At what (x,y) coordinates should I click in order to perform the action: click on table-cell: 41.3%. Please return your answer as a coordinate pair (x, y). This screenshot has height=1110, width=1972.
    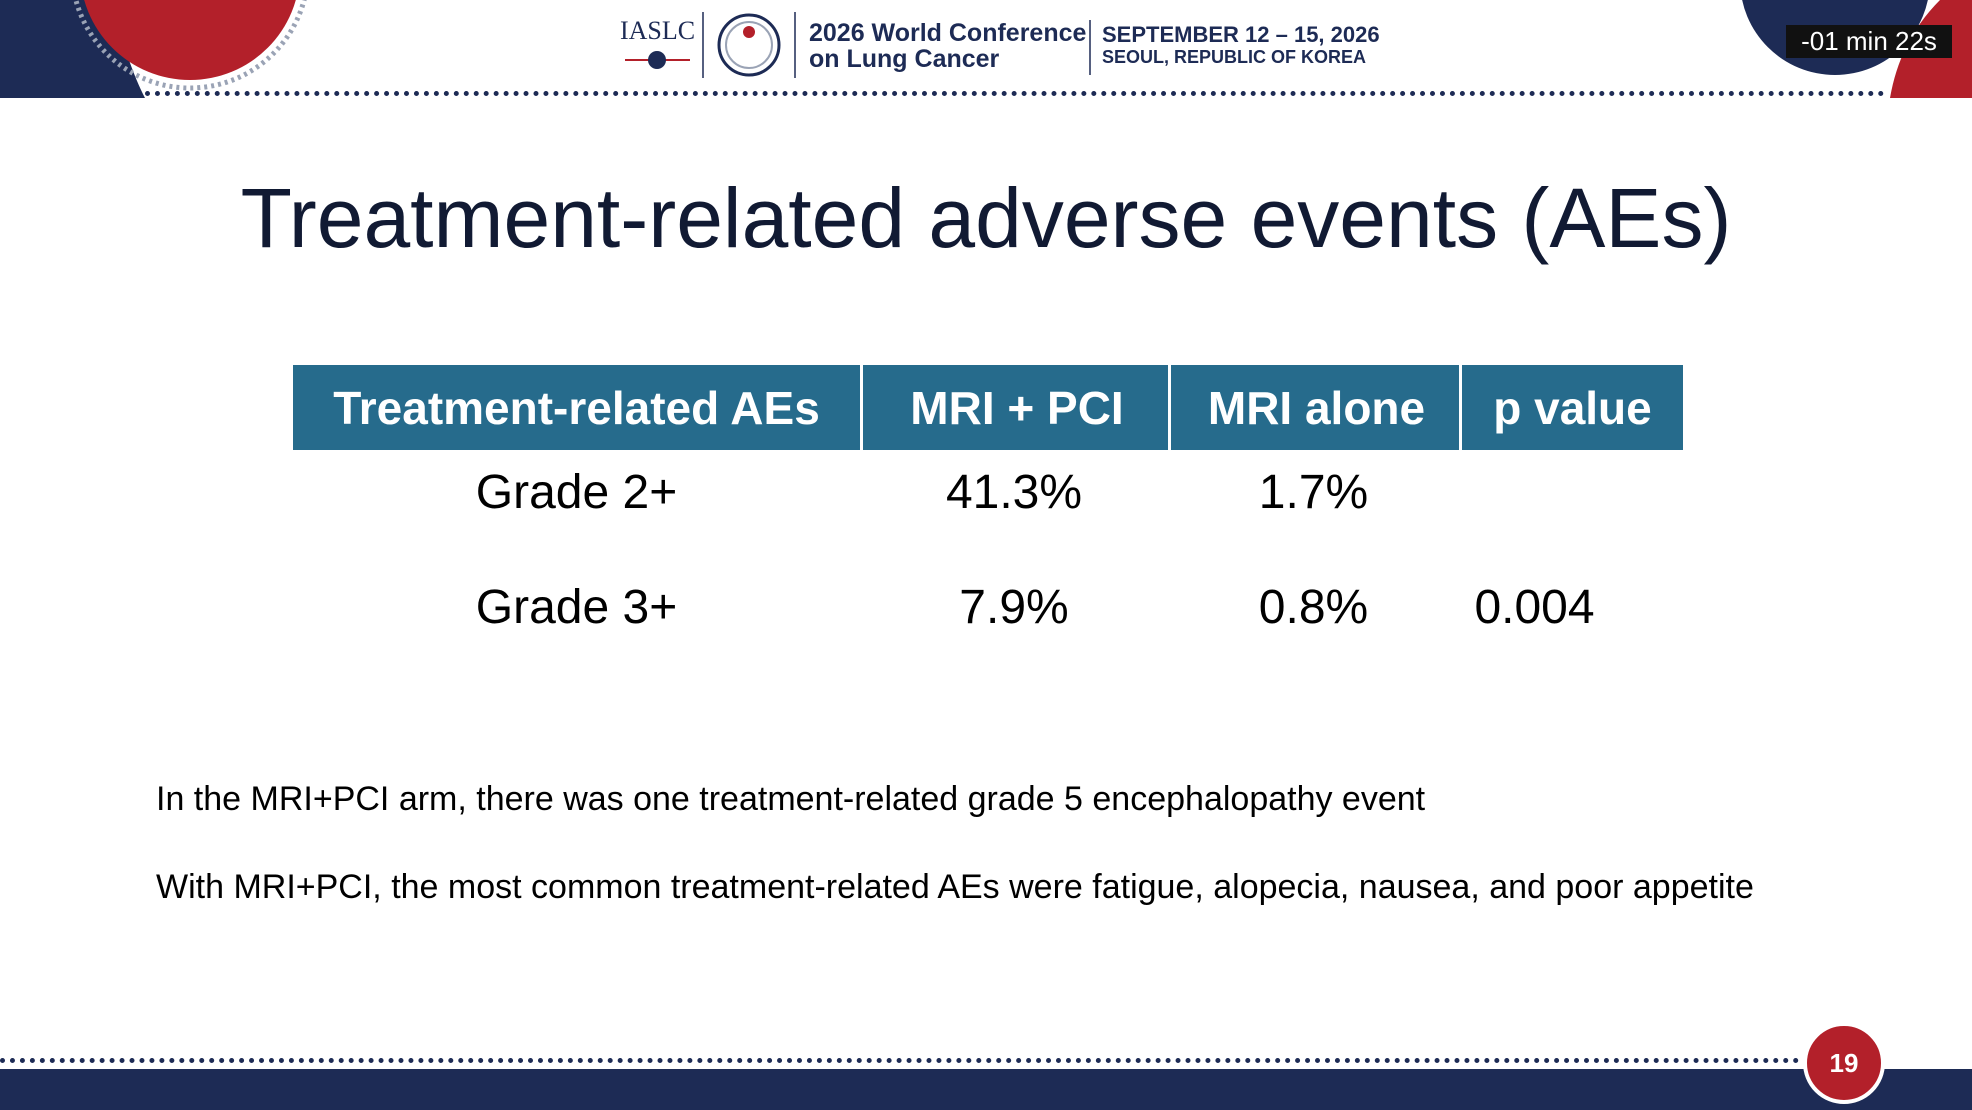
    Looking at the image, I should click on (1014, 492).